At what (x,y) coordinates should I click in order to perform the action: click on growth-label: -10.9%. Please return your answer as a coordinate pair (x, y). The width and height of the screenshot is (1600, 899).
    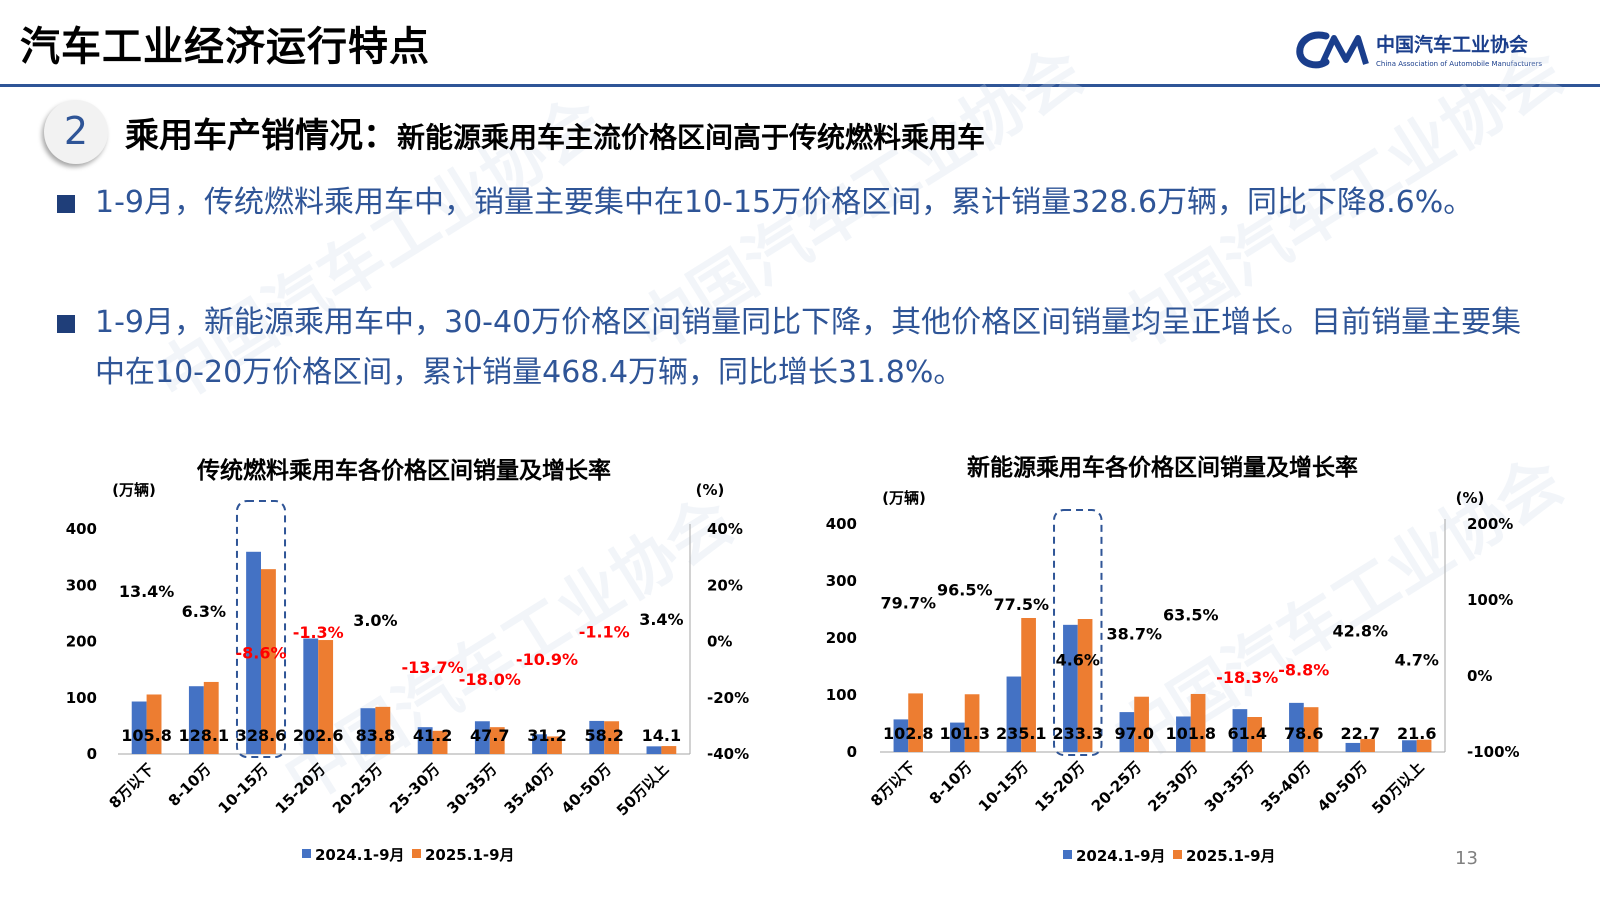
    Looking at the image, I should click on (547, 659).